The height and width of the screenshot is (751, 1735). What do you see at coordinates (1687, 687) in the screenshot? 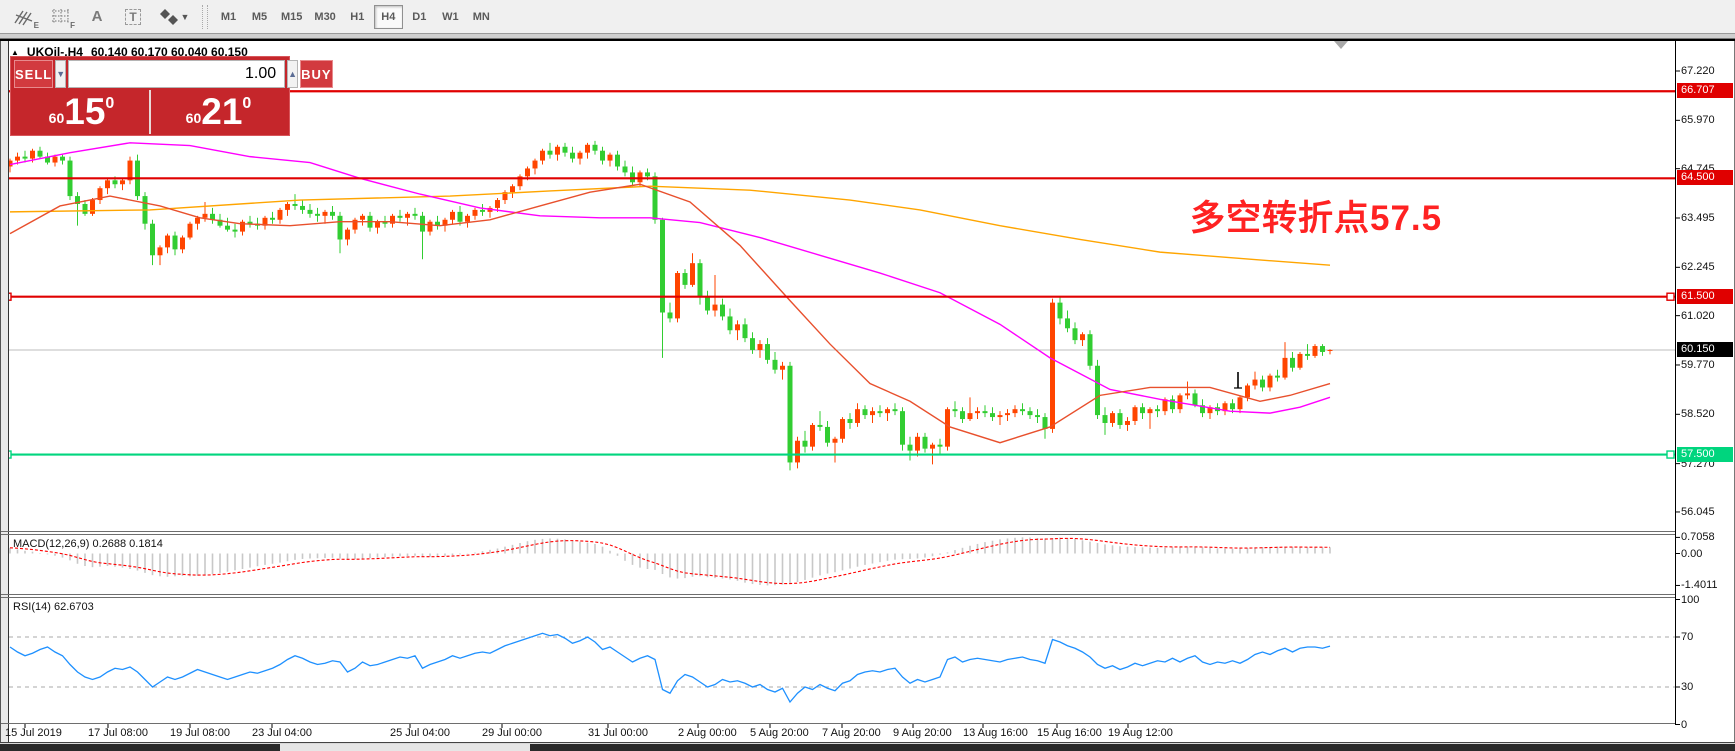
I see `price-axis-label: 30` at bounding box center [1687, 687].